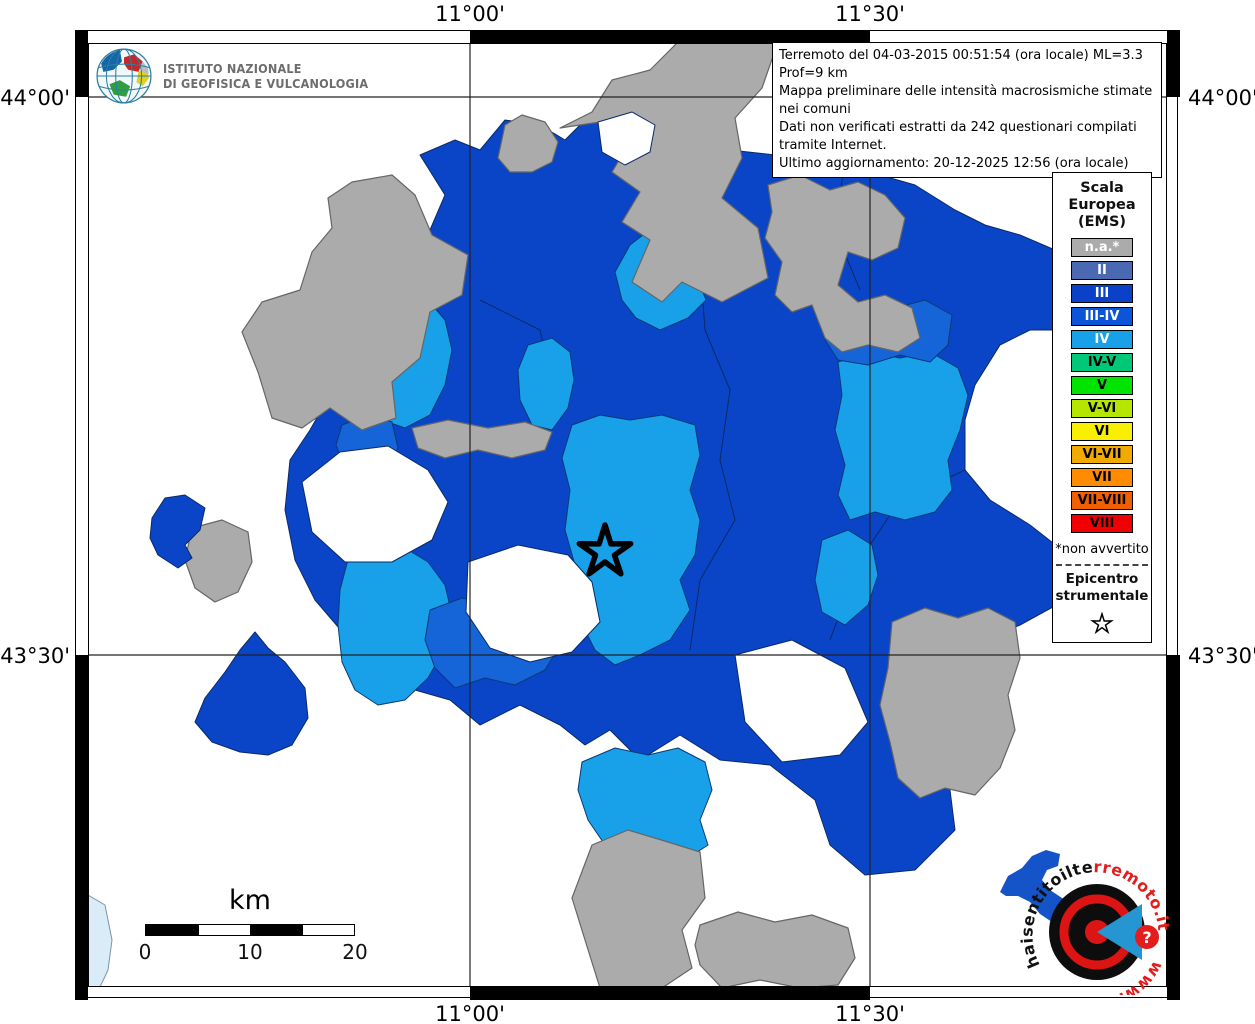 The image size is (1255, 1024). I want to click on ingv-logo-line2: DI GEOFISICA E VULCANOLOGIA, so click(266, 83).